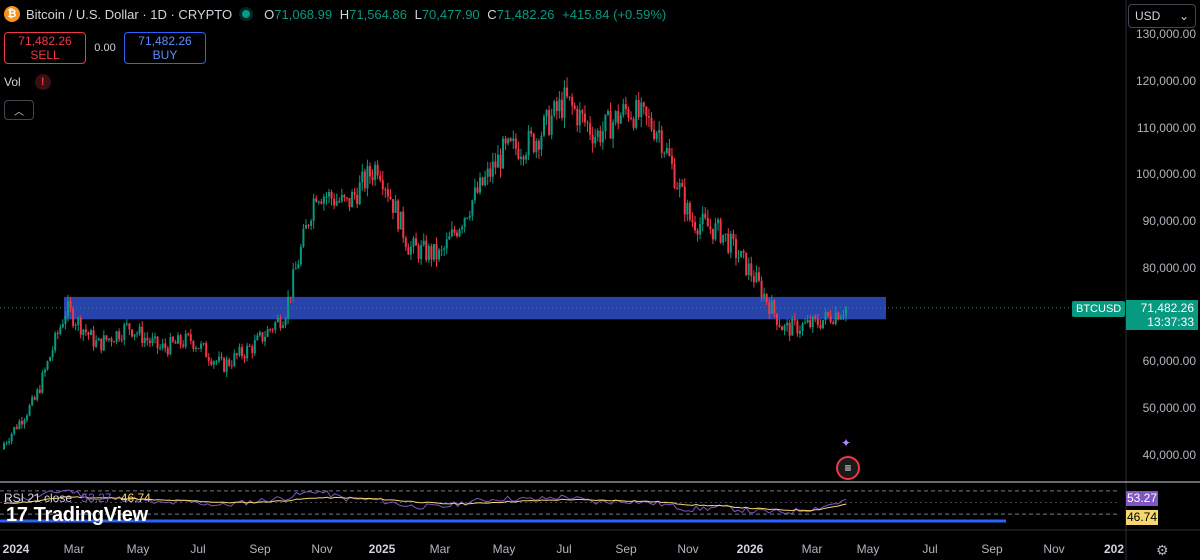 The height and width of the screenshot is (560, 1200). Describe the element at coordinates (846, 443) in the screenshot. I see `sparkle-icon: ✦` at that location.